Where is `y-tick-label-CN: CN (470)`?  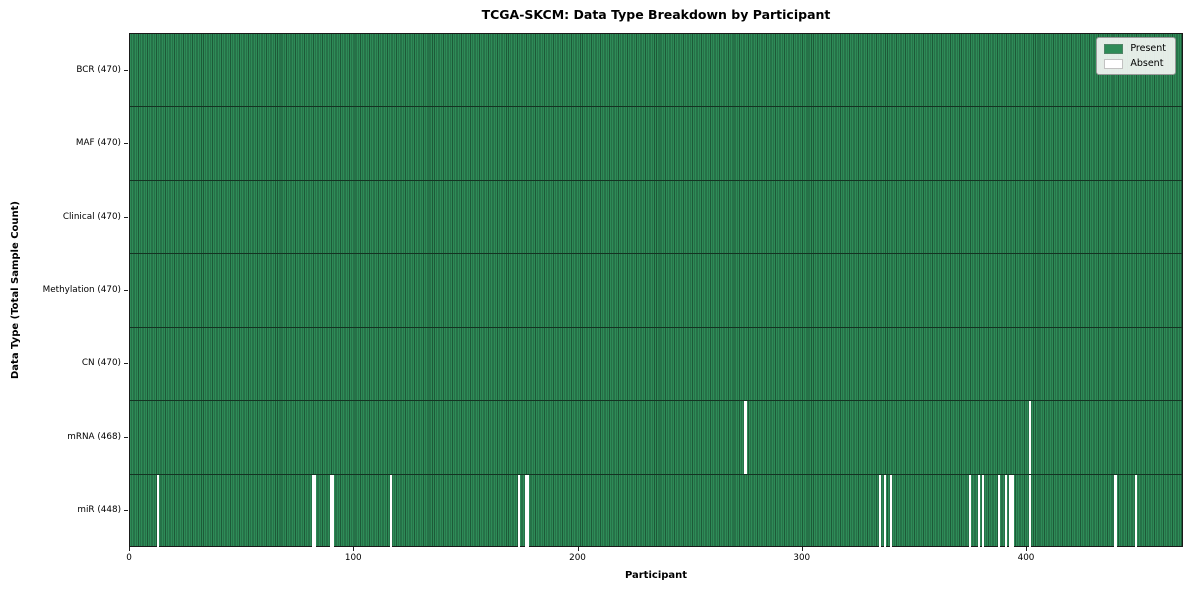 y-tick-label-CN: CN (470) is located at coordinates (101, 363).